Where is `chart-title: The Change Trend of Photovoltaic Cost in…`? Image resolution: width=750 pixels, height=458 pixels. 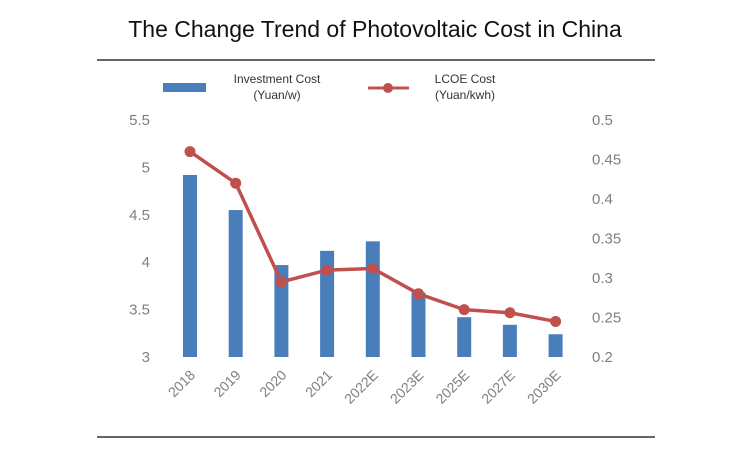
chart-title: The Change Trend of Photovoltaic Cost in… is located at coordinates (375, 29).